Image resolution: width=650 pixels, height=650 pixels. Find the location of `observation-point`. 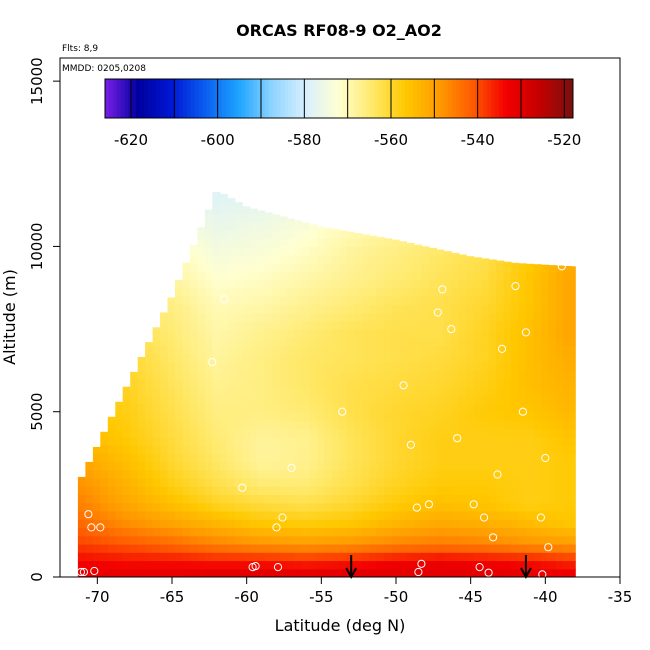

observation-point is located at coordinates (416, 507).